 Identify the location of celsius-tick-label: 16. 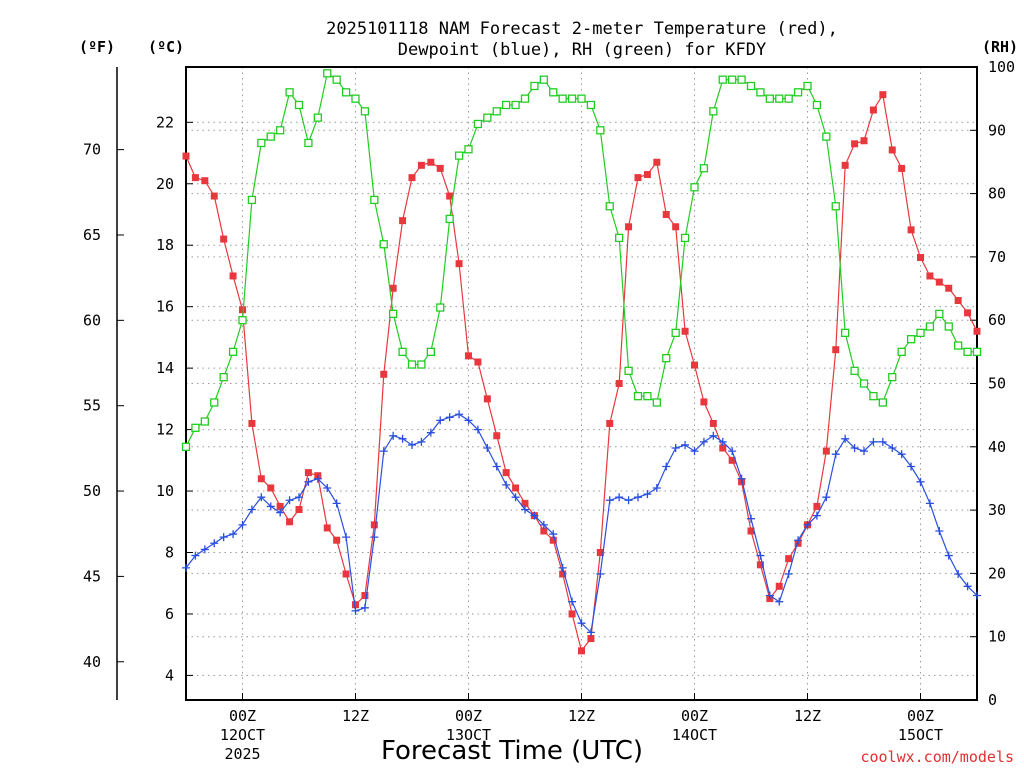
(165, 307).